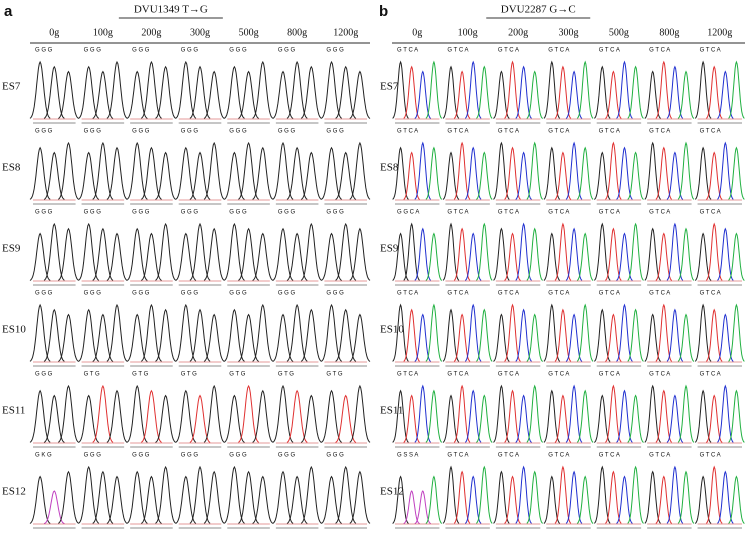 The width and height of the screenshot is (745, 533). What do you see at coordinates (619, 32) in the screenshot?
I see `column-header: 500g` at bounding box center [619, 32].